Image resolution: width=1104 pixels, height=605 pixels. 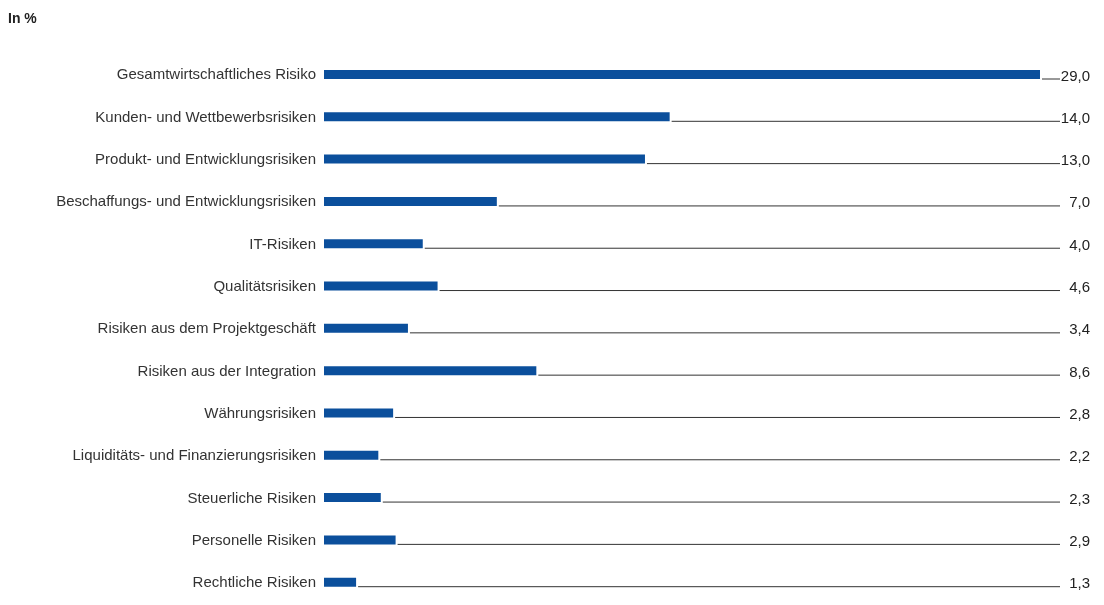 What do you see at coordinates (186, 201) in the screenshot?
I see `y-tick-label: Beschaffungs- und Entwicklungsrisiken` at bounding box center [186, 201].